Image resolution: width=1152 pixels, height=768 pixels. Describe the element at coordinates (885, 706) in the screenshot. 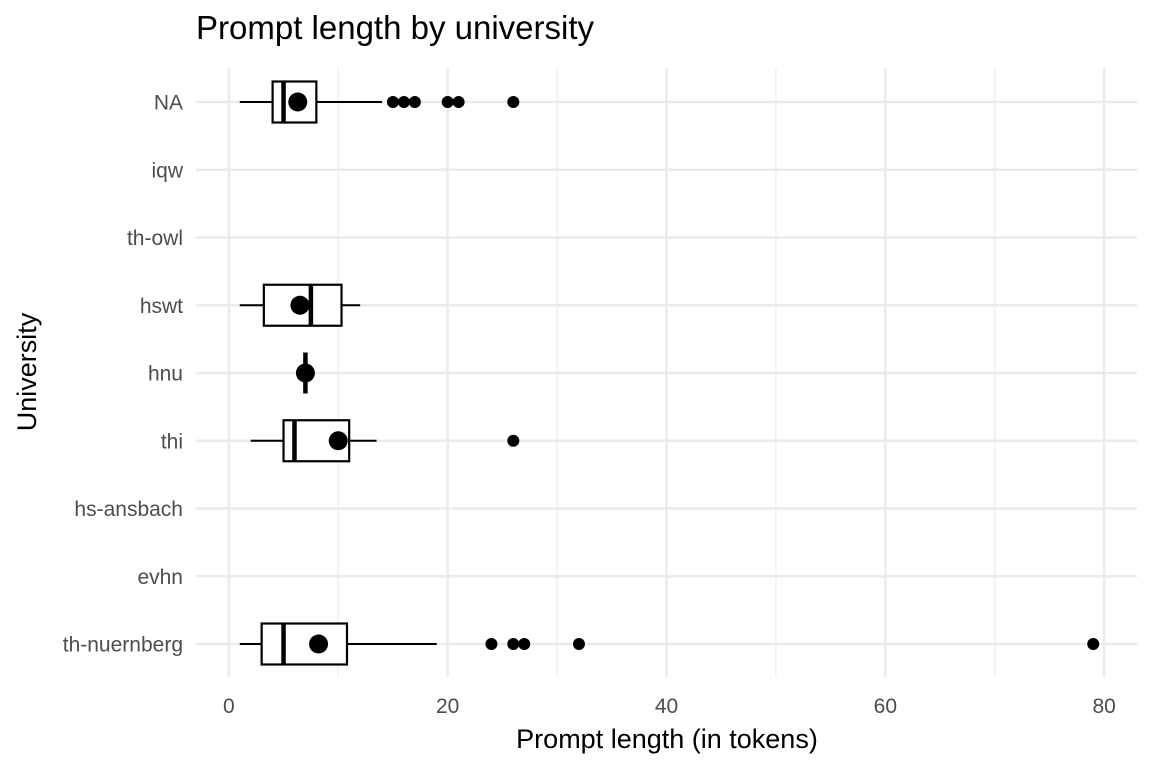

I see `x-tick-label: 60` at that location.